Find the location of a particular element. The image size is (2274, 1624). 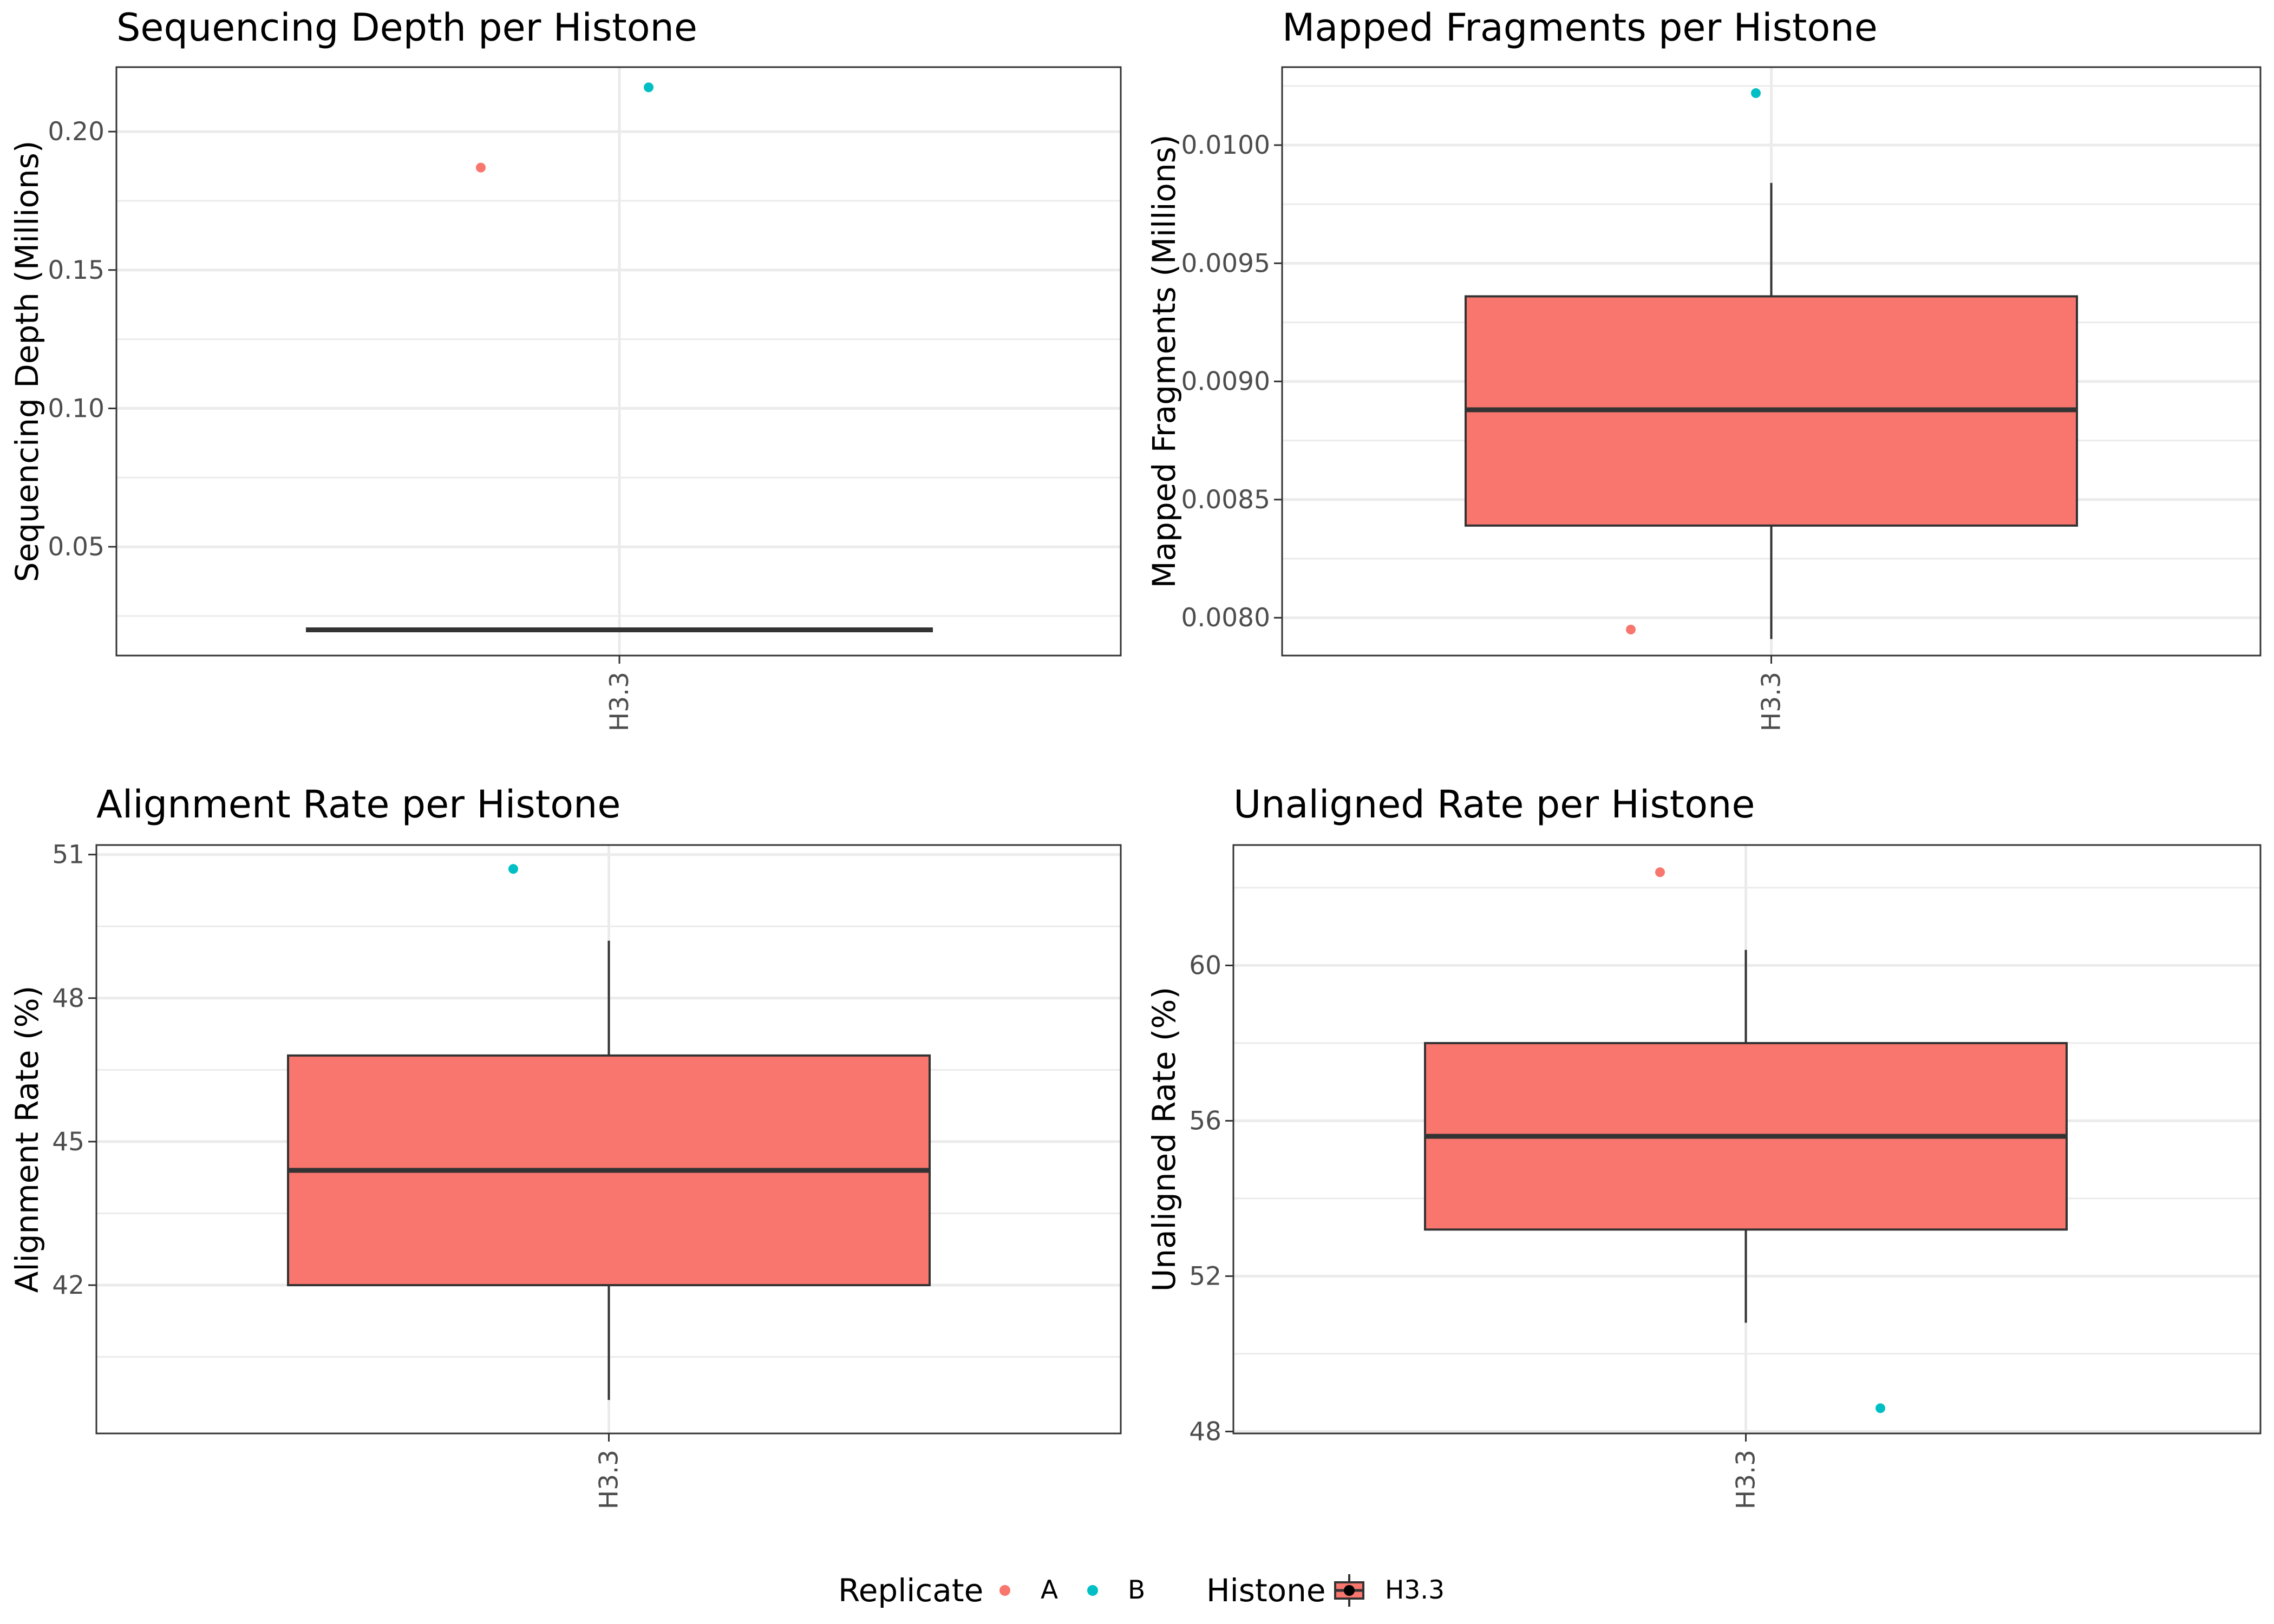

panel-title: Alignment Rate per Histone is located at coordinates (358, 804).